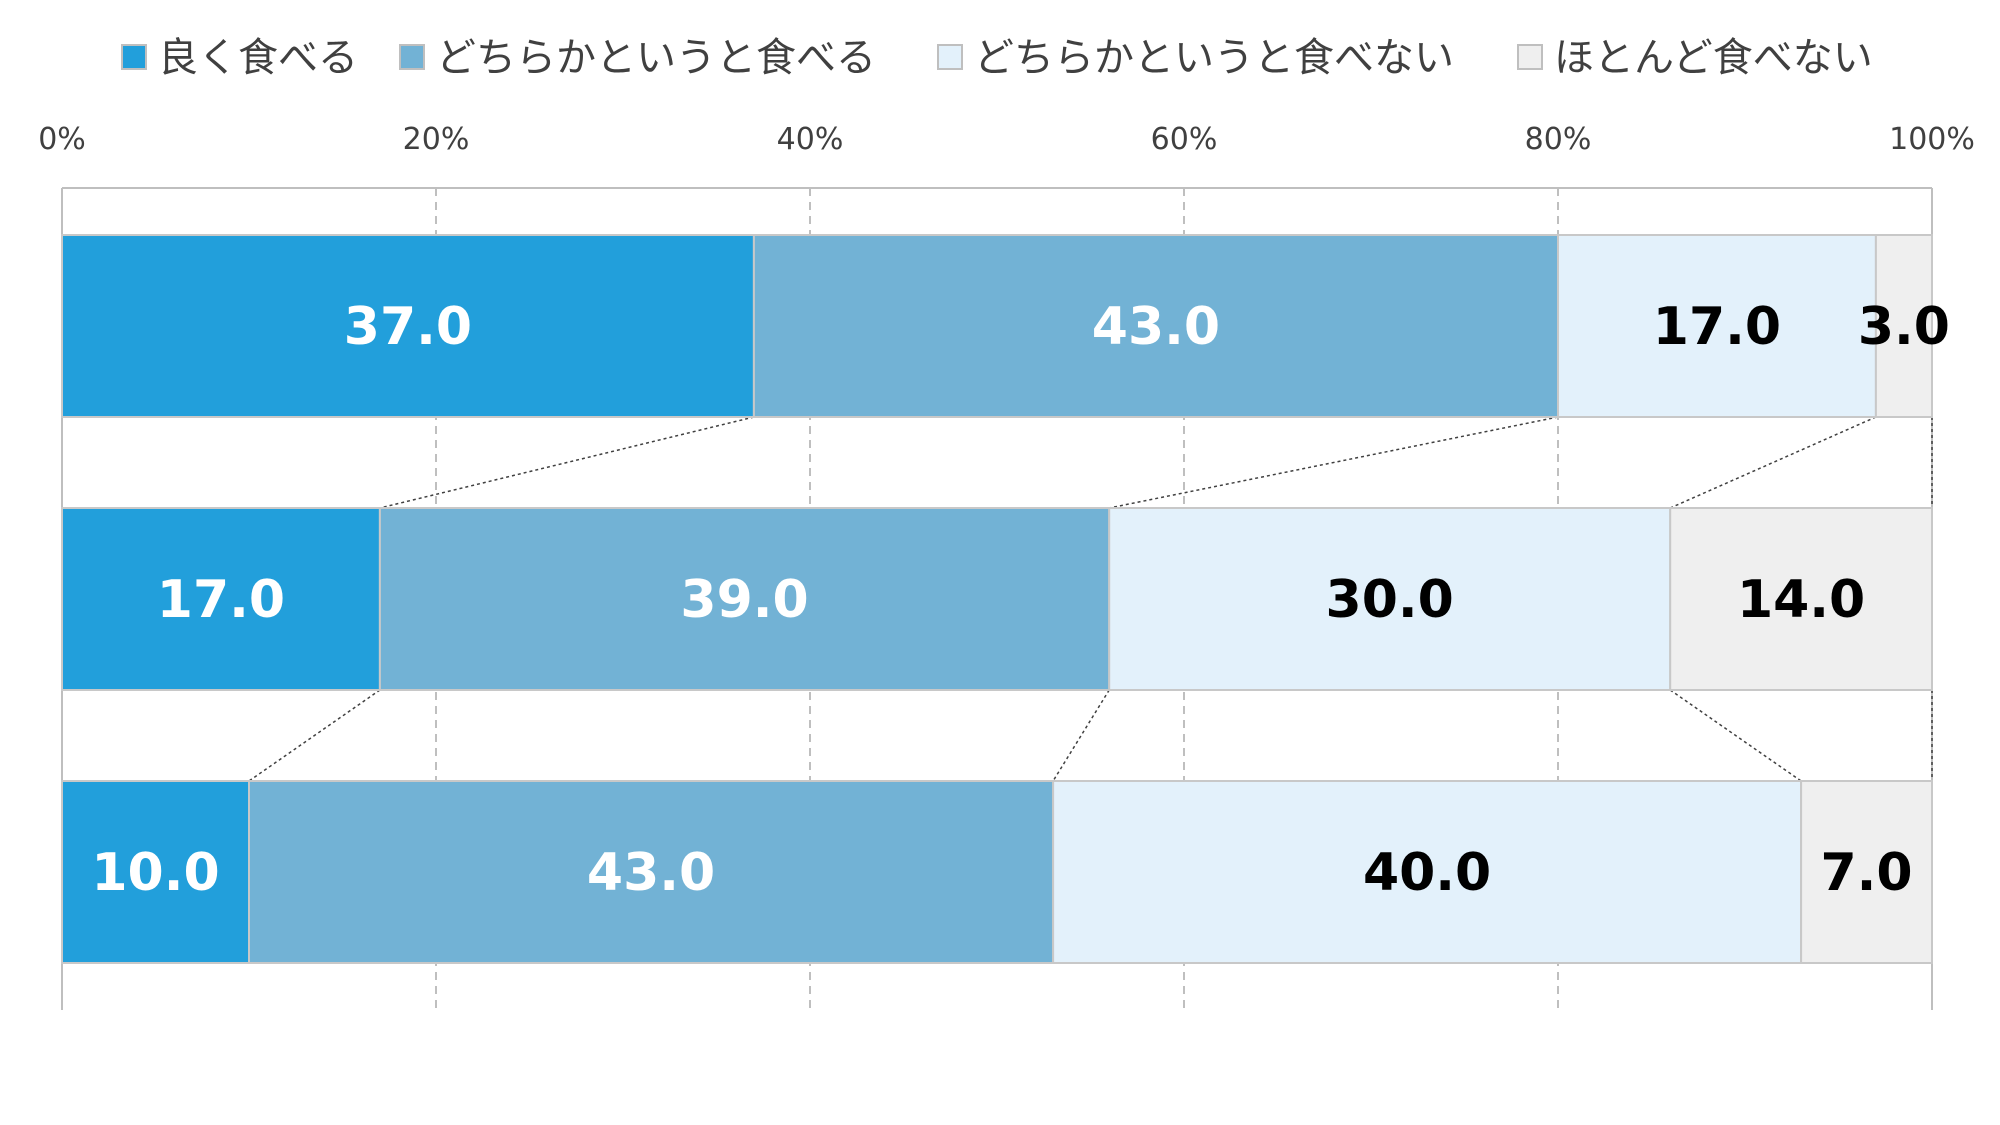 The height and width of the screenshot is (1125, 2000). I want to click on x-tick-label: 40%, so click(810, 139).